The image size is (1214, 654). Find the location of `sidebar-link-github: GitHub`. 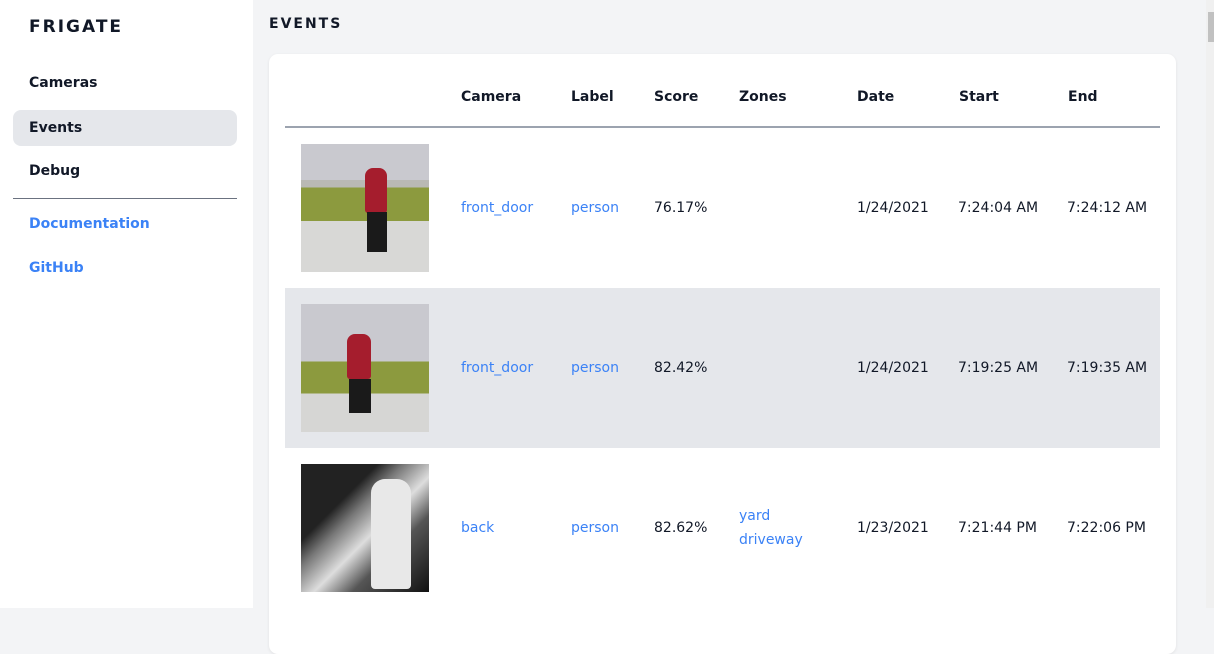

sidebar-link-github: GitHub is located at coordinates (56, 268).